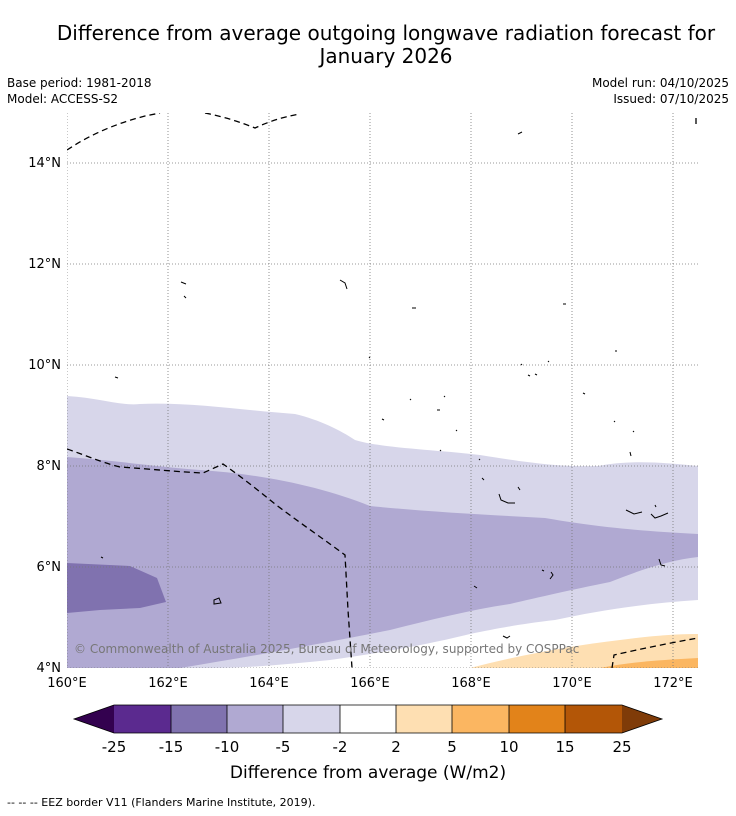  What do you see at coordinates (227, 747) in the screenshot?
I see `colorbar-tick: -10` at bounding box center [227, 747].